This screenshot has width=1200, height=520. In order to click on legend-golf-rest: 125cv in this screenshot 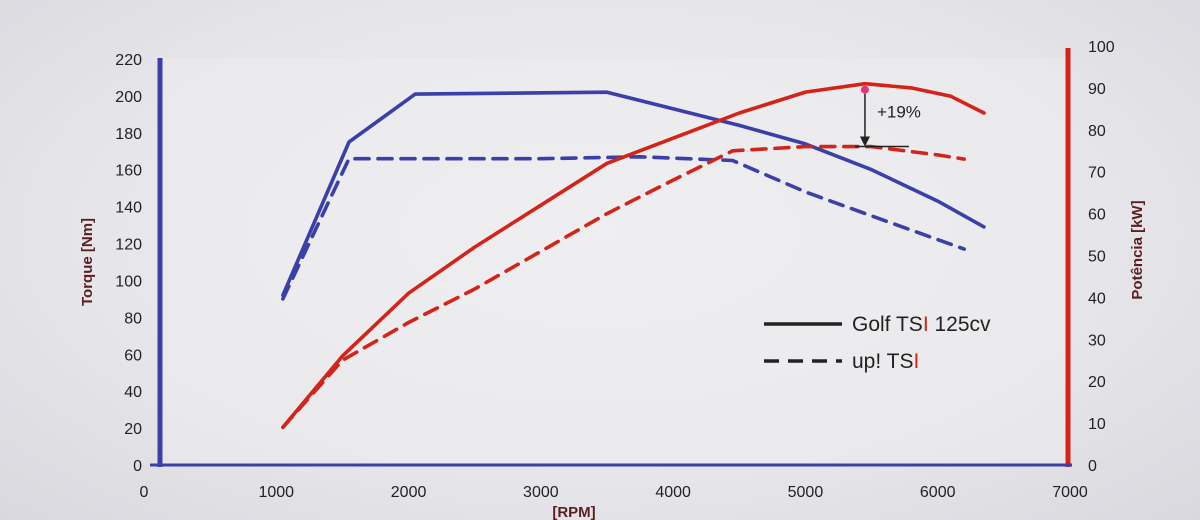, I will do `click(960, 324)`.